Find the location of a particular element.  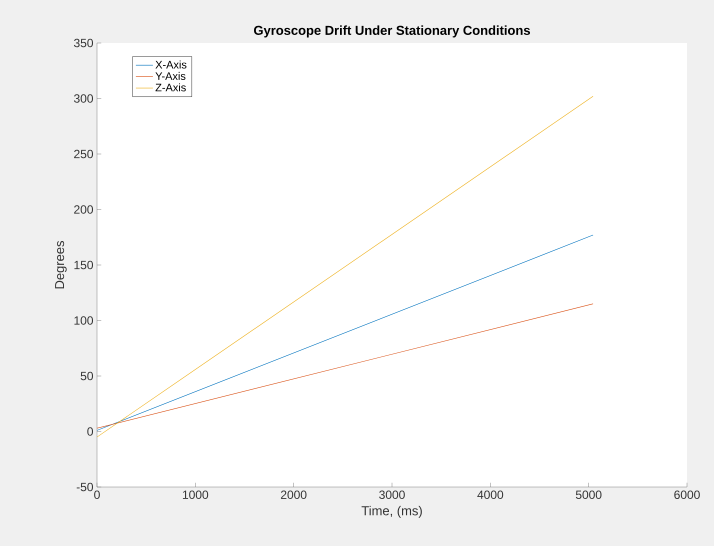

y-tick-label: 350 is located at coordinates (84, 43).